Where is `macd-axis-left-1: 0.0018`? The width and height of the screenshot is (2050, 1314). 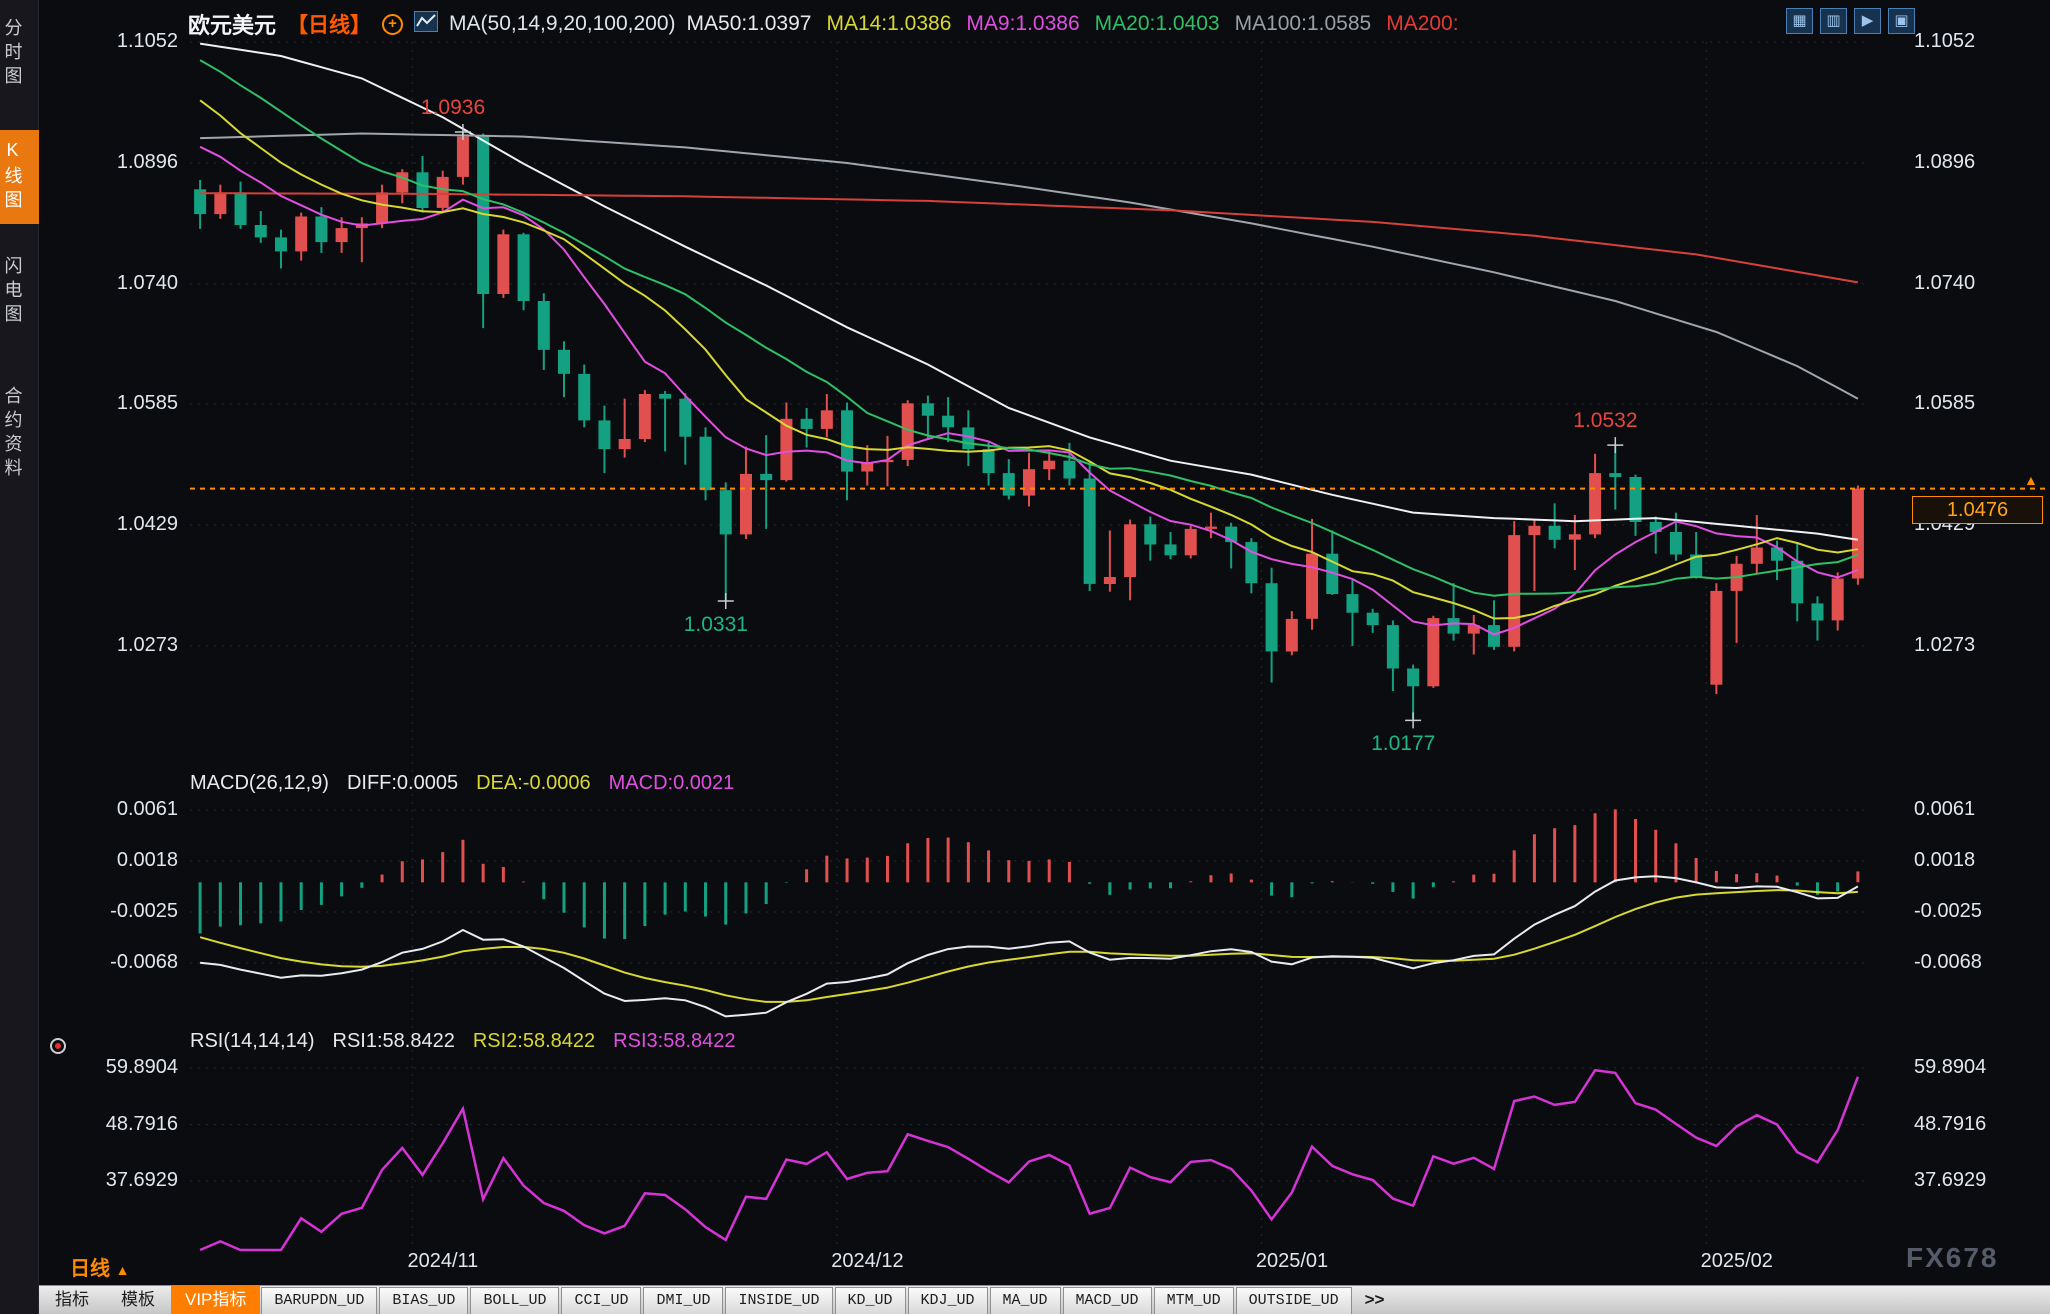 macd-axis-left-1: 0.0018 is located at coordinates (147, 860).